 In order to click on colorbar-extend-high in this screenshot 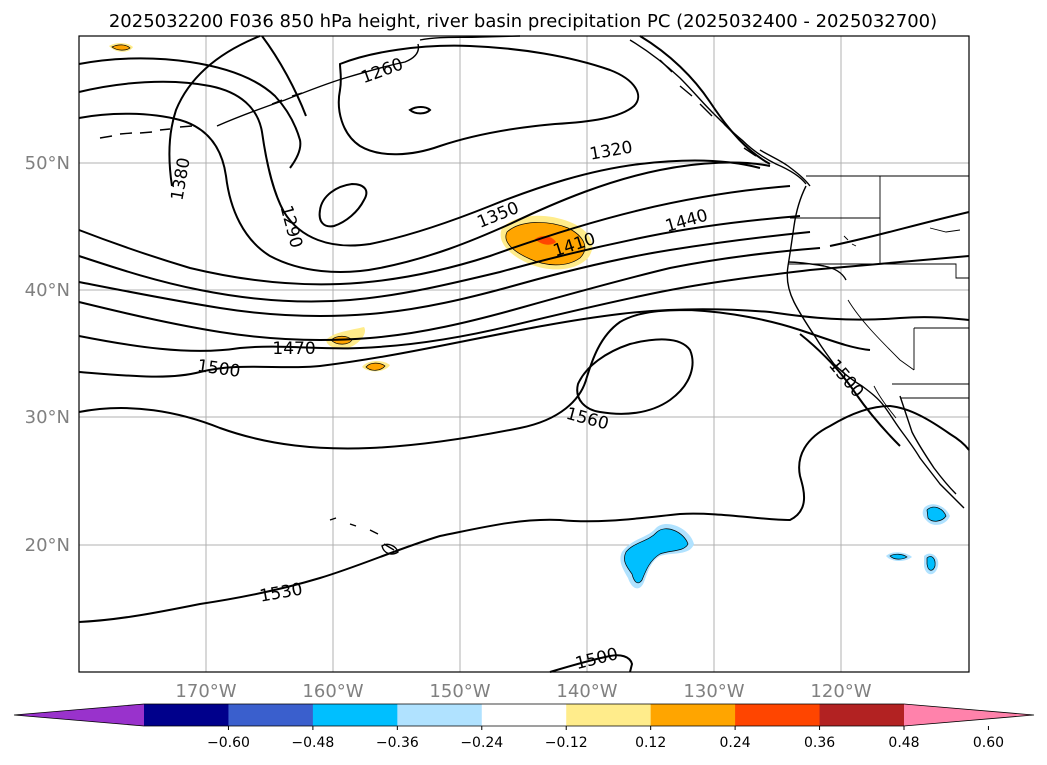, I will do `click(969, 715)`.